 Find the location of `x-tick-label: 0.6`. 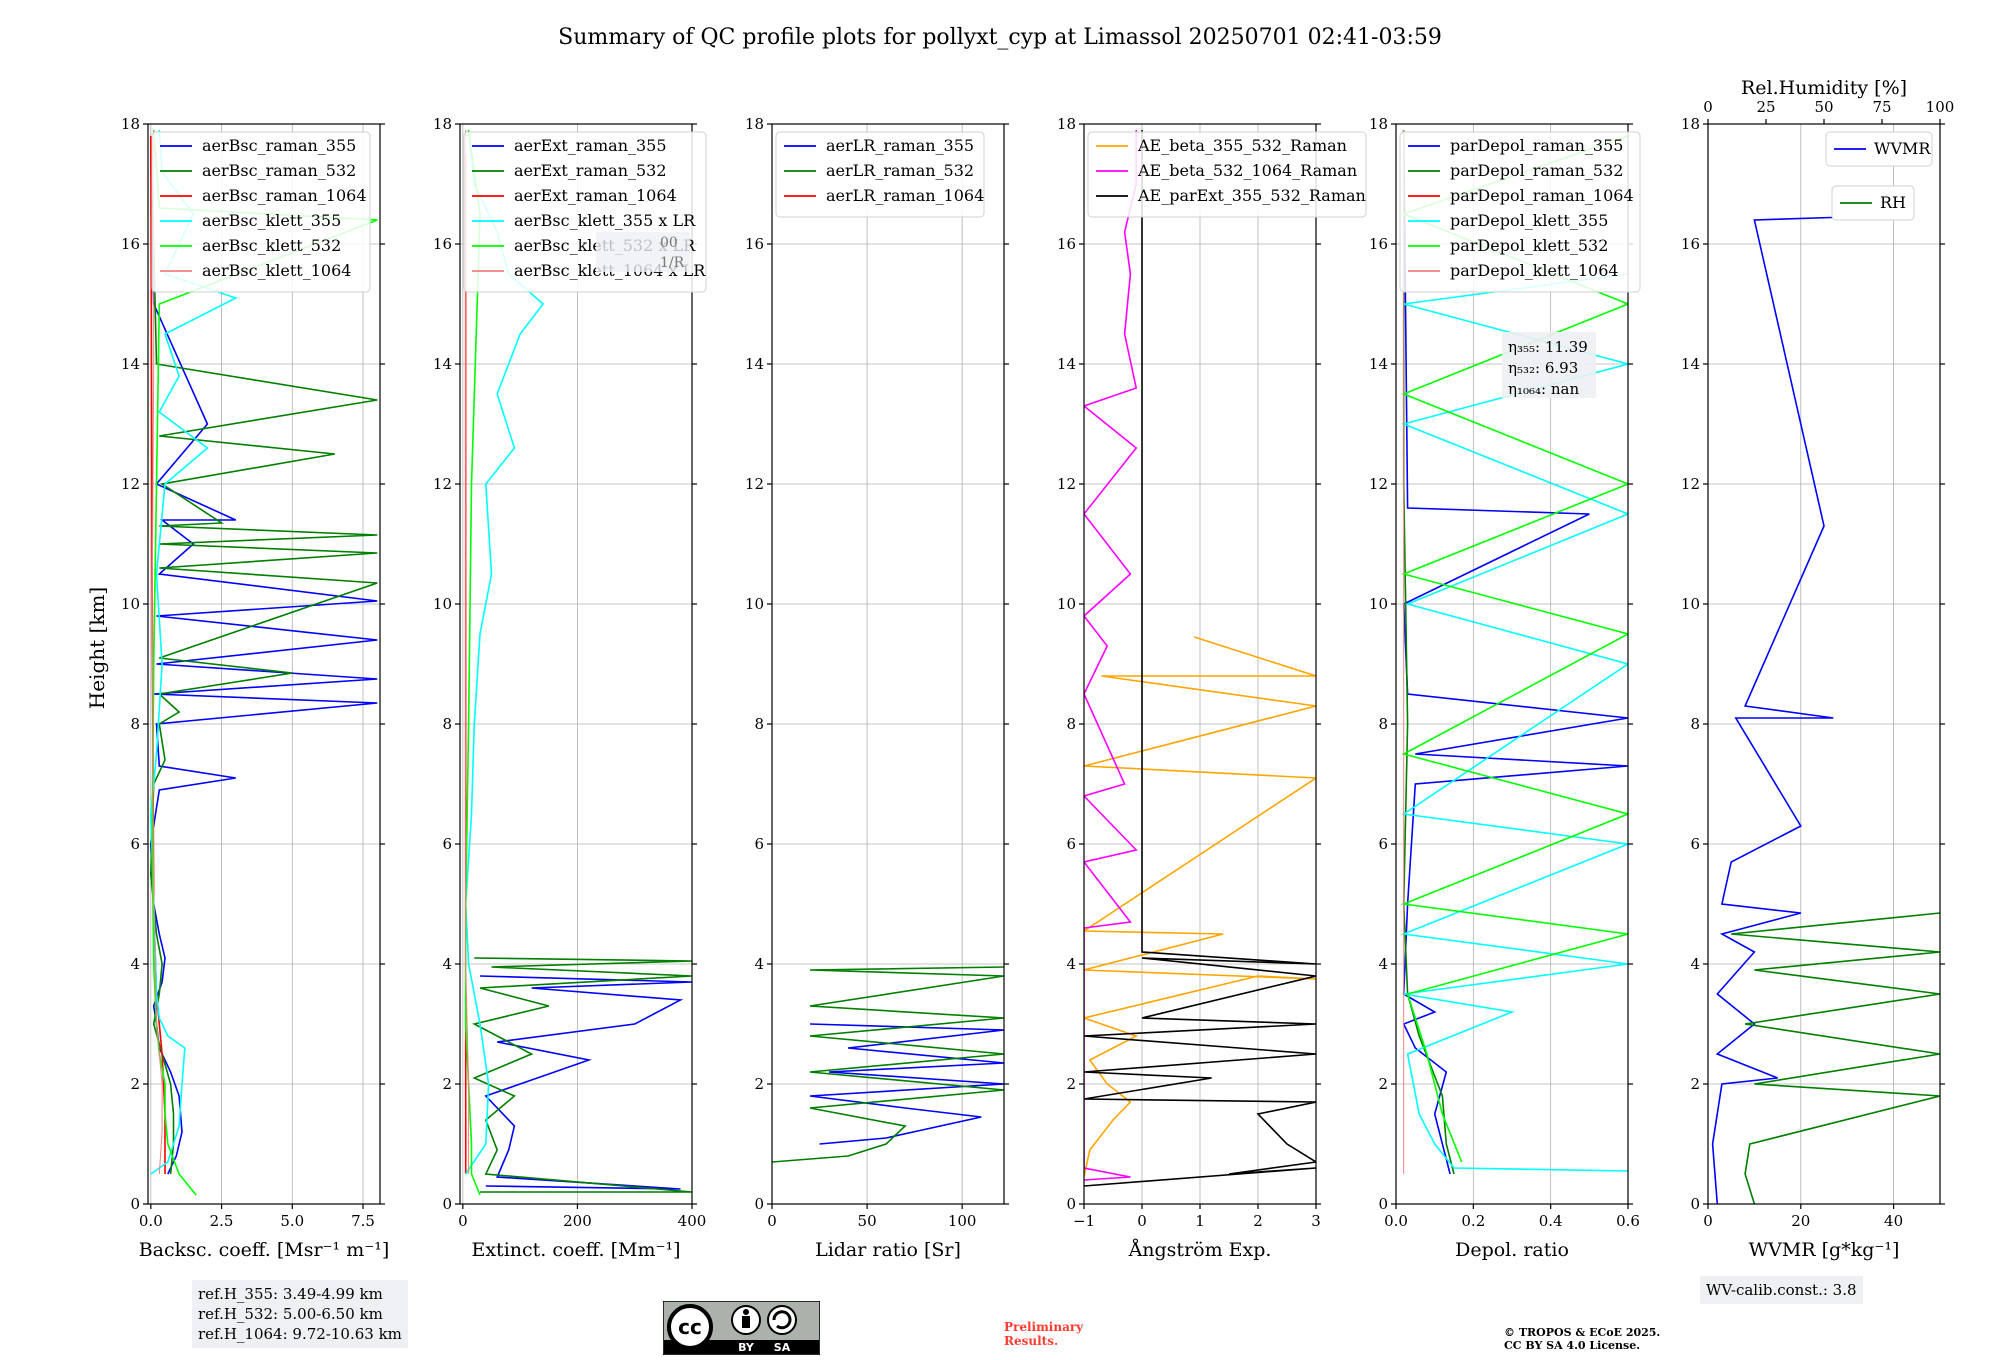

x-tick-label: 0.6 is located at coordinates (1628, 1221).